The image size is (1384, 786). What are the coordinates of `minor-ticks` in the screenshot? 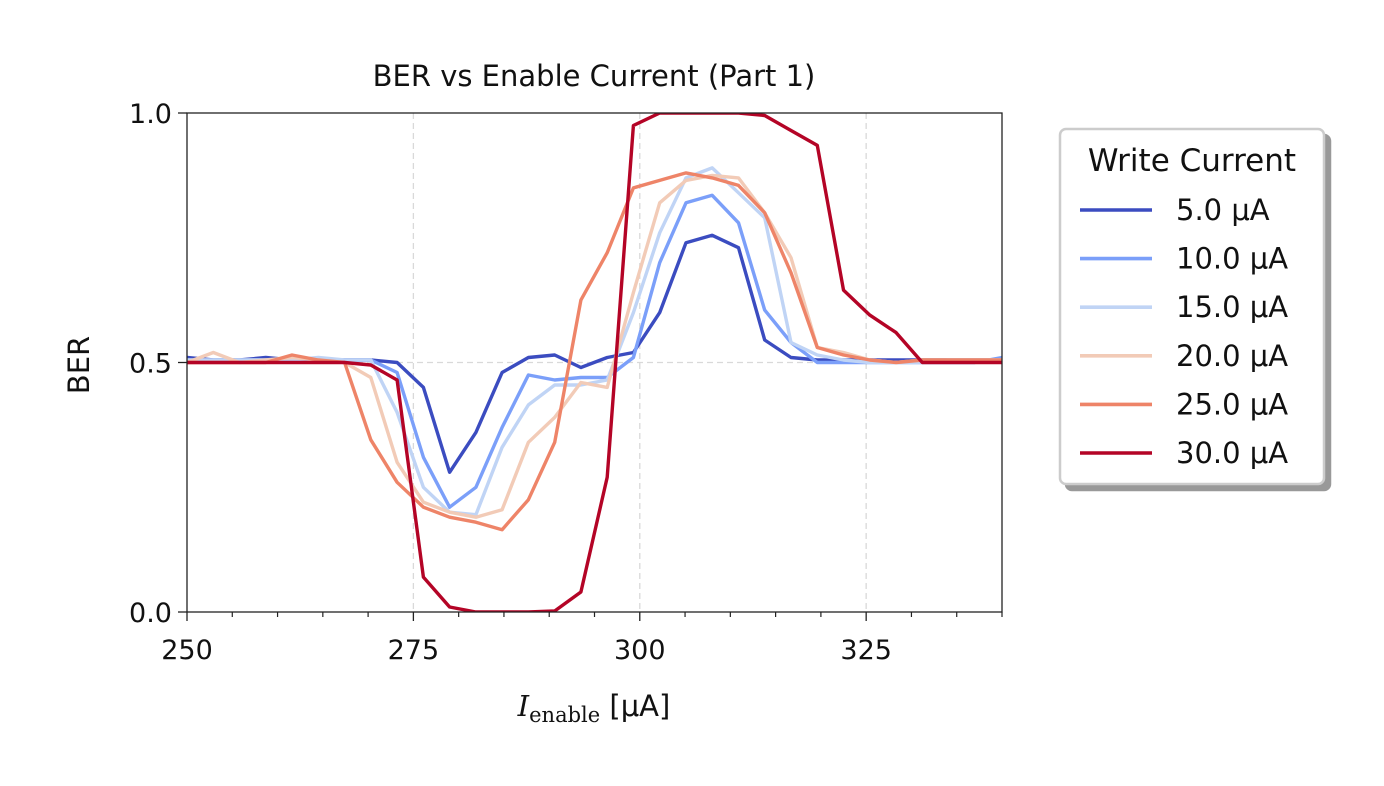 It's located at (617, 614).